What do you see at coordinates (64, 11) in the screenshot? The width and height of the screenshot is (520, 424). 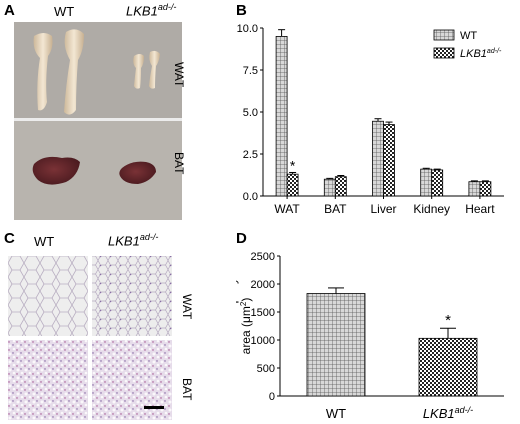 I see `panel-a-col-wt: WT` at bounding box center [64, 11].